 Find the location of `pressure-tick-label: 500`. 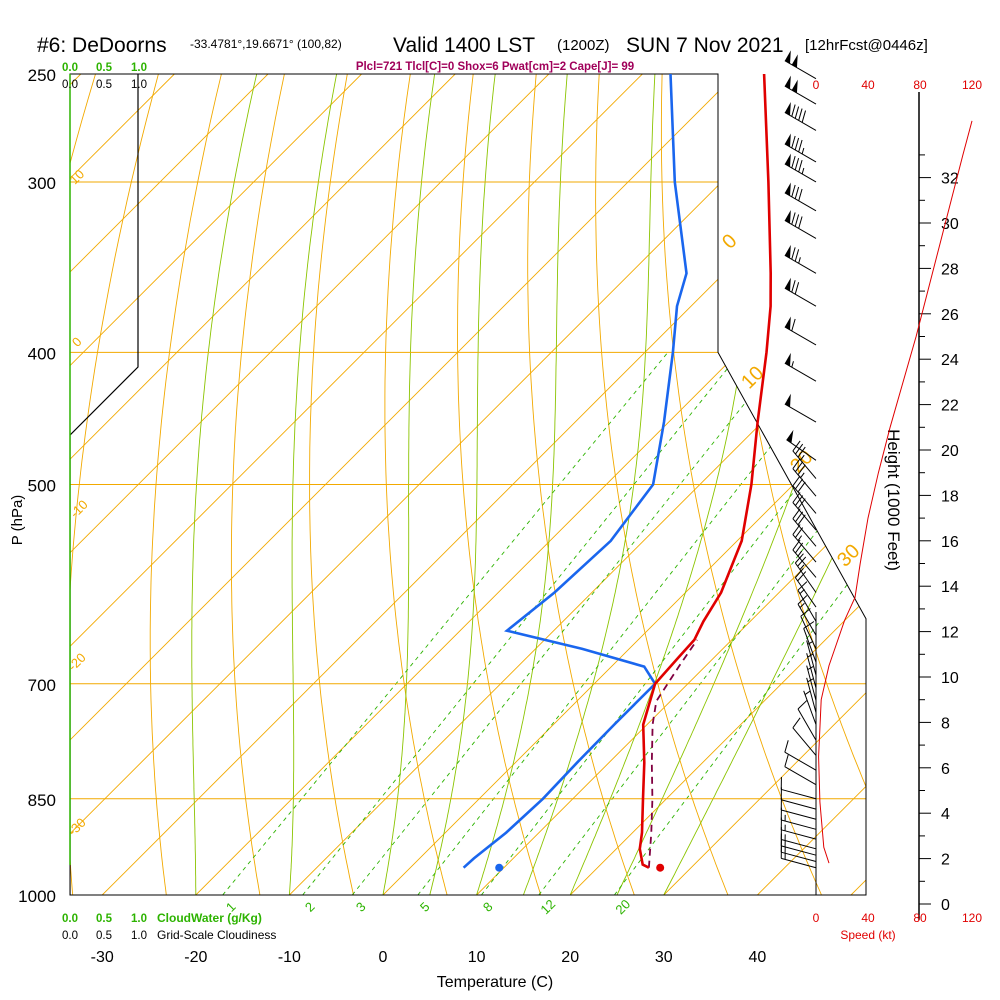

pressure-tick-label: 500 is located at coordinates (42, 486).